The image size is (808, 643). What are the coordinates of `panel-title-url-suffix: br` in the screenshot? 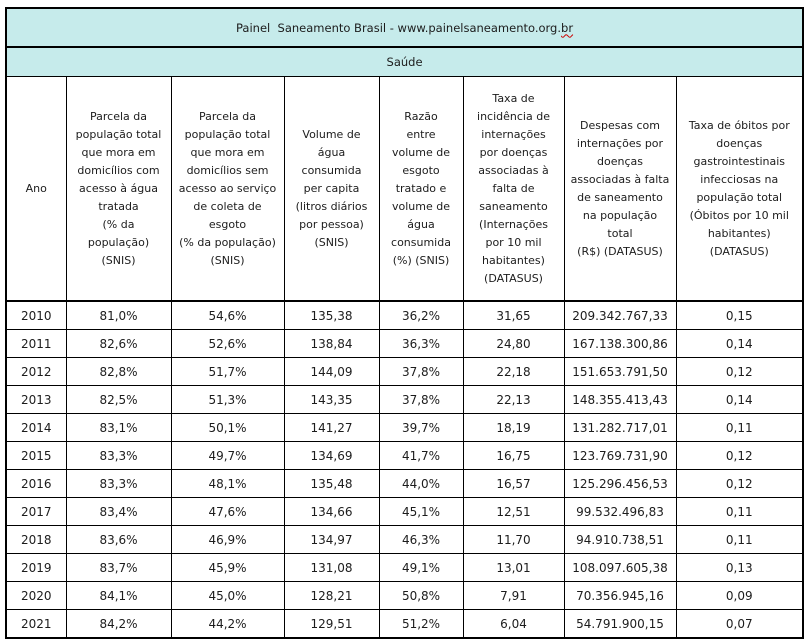 It's located at (567, 27).